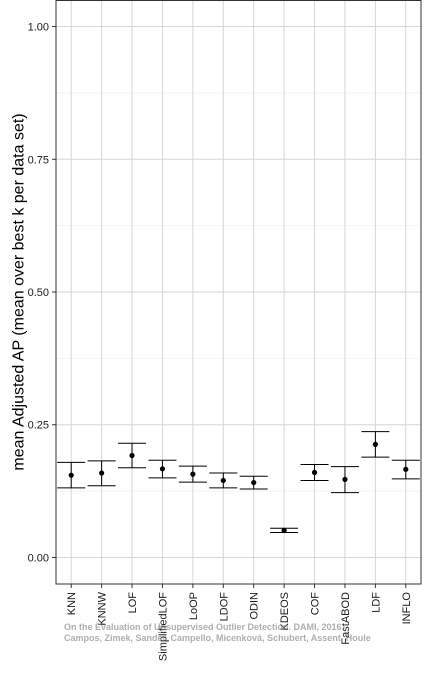 Image resolution: width=424 pixels, height=673 pixels. Describe the element at coordinates (38, 558) in the screenshot. I see `y-tick-label: 0.00` at that location.